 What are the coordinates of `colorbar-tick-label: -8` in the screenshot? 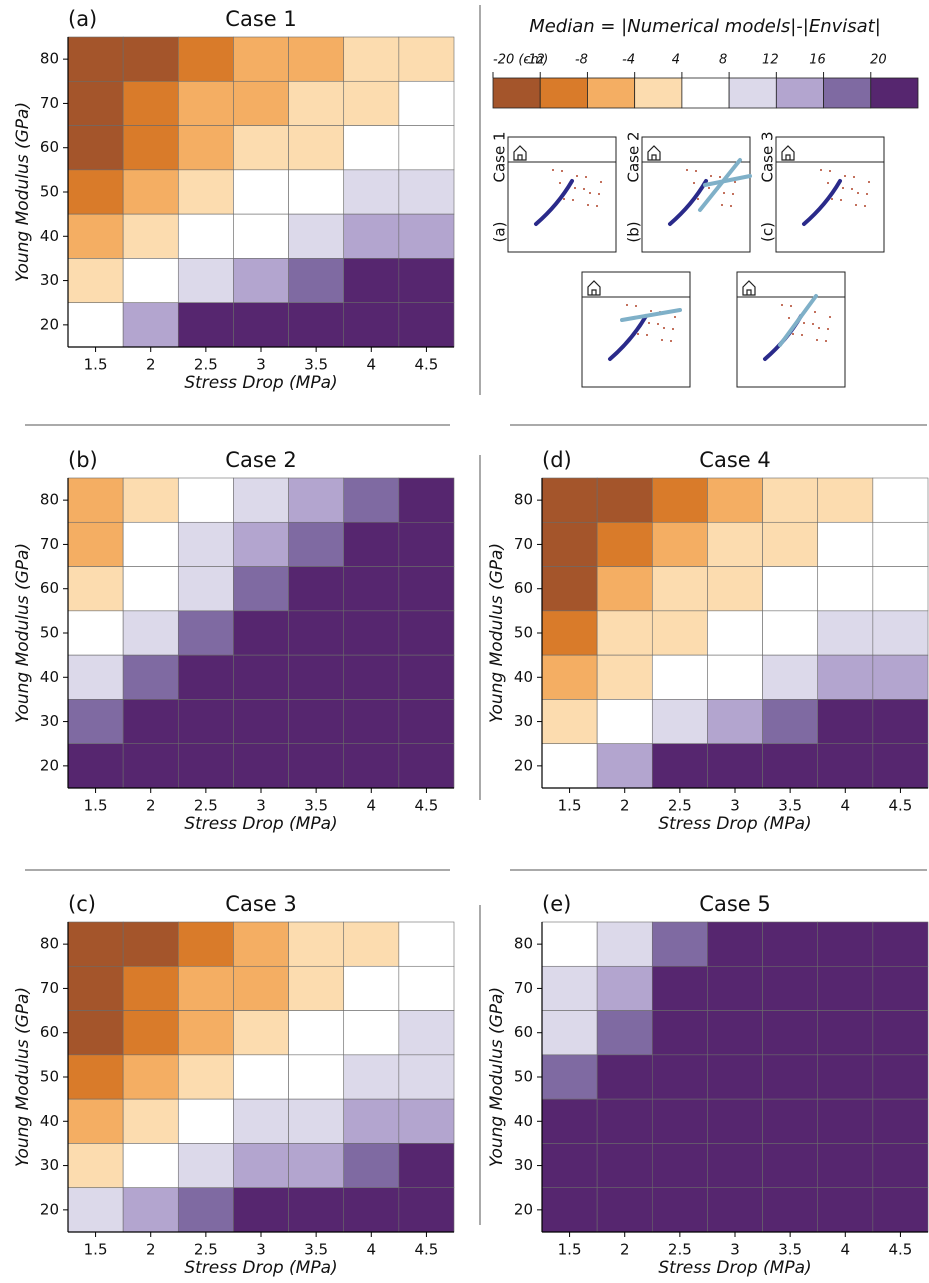 It's located at (581, 60).